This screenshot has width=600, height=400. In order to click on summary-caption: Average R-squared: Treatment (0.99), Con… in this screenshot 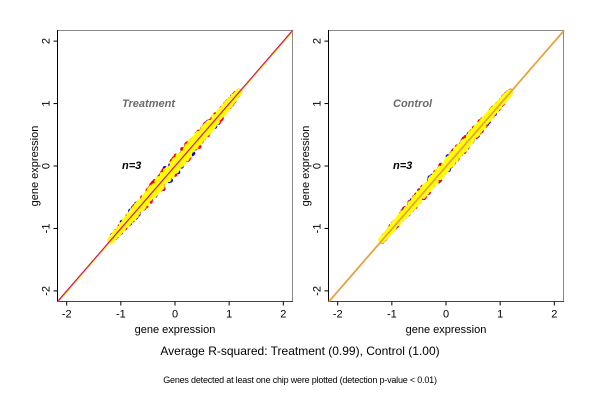, I will do `click(300, 351)`.